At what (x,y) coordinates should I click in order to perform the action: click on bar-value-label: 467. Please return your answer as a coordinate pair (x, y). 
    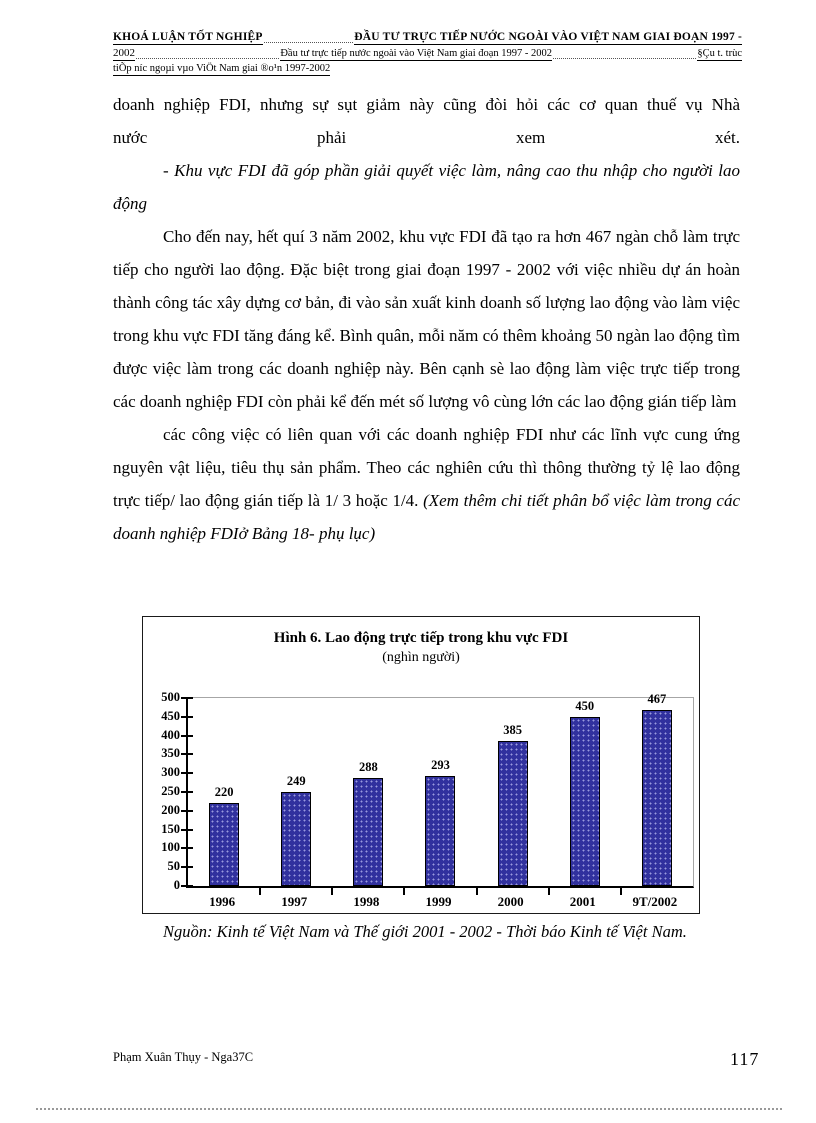
    Looking at the image, I should click on (657, 699).